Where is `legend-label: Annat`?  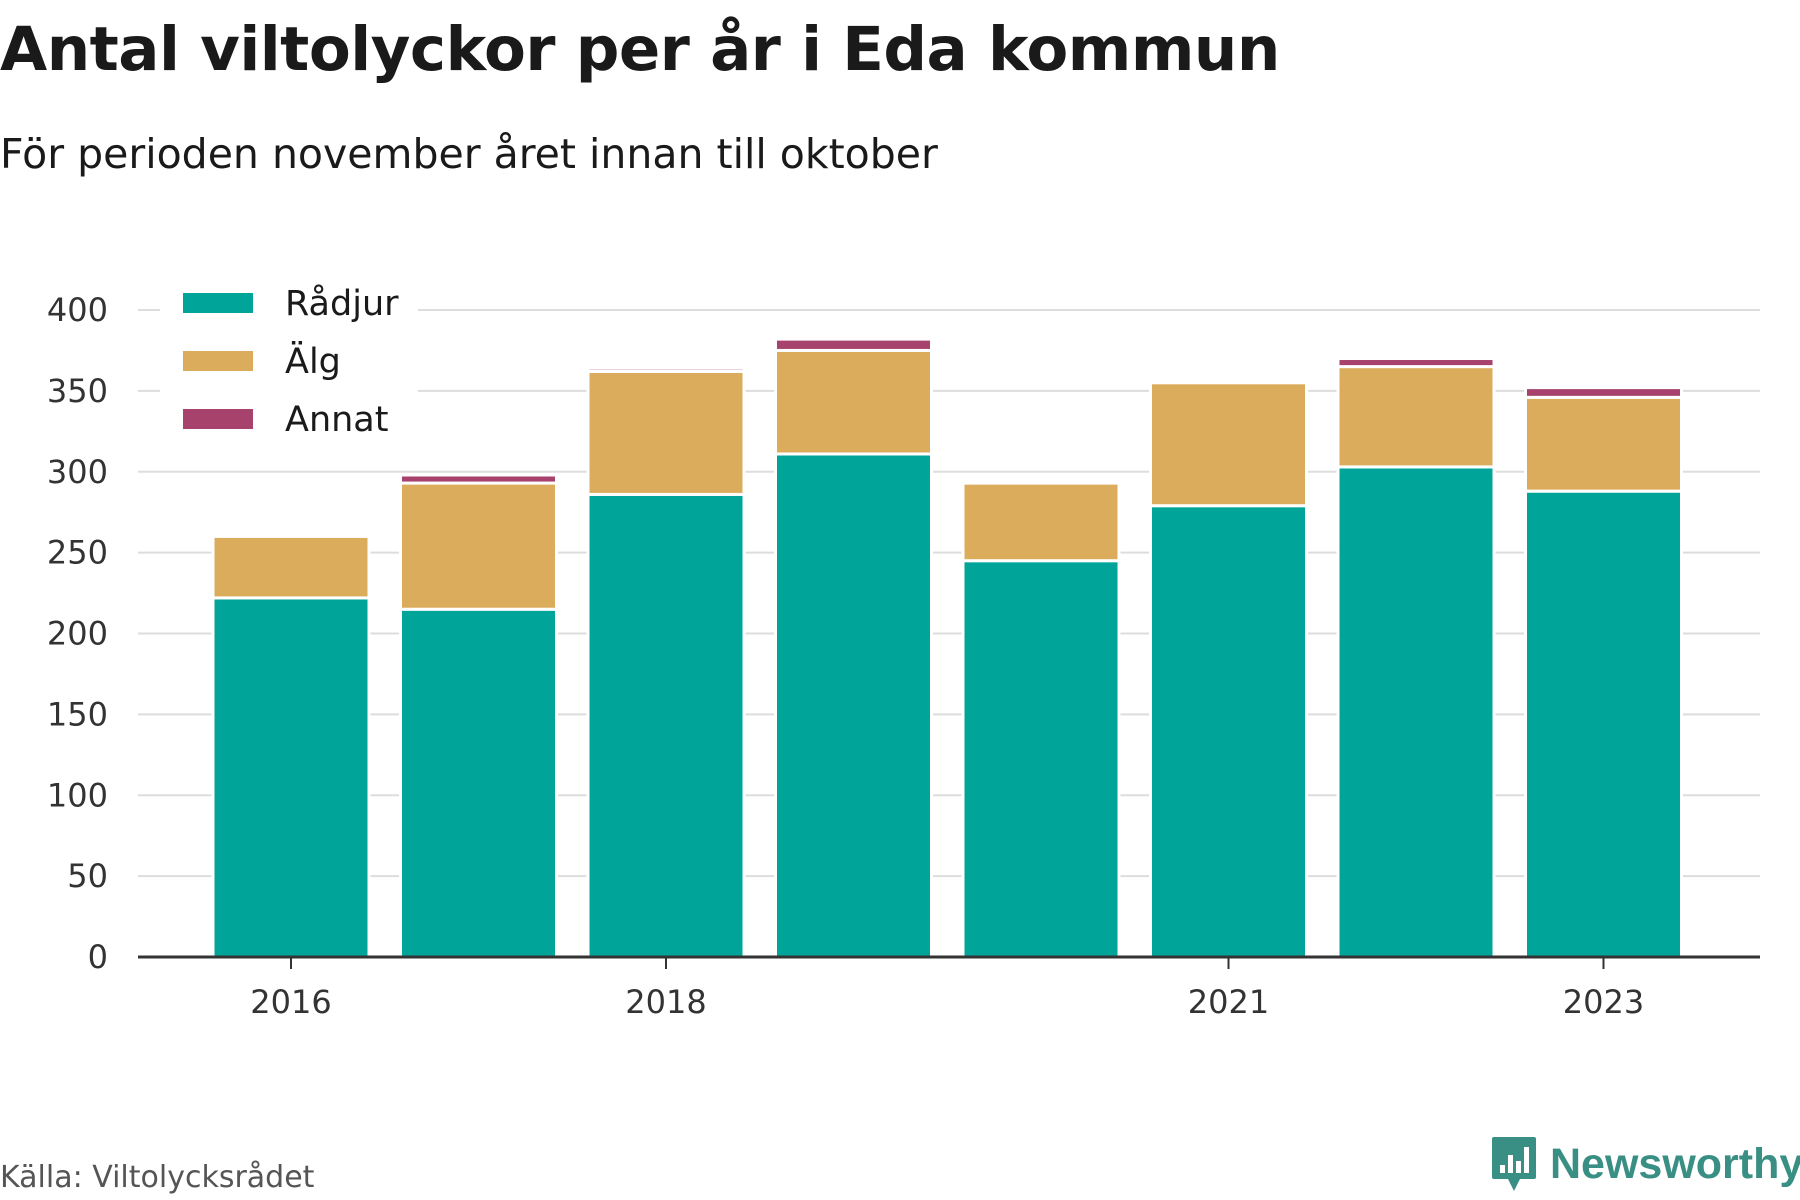
legend-label: Annat is located at coordinates (336, 420).